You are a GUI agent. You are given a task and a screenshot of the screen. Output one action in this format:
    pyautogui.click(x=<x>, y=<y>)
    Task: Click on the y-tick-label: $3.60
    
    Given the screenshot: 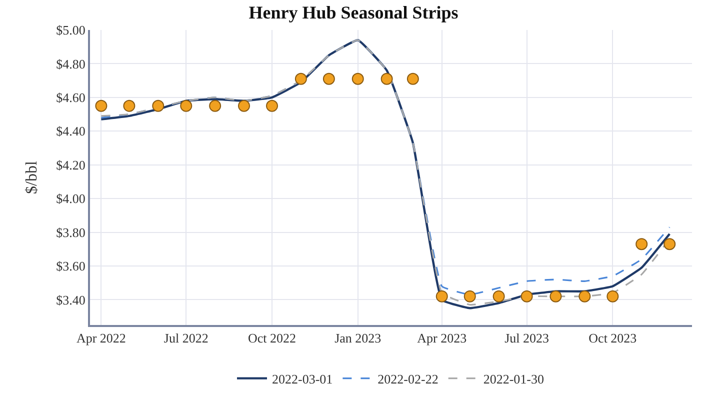 What is the action you would take?
    pyautogui.click(x=71, y=266)
    